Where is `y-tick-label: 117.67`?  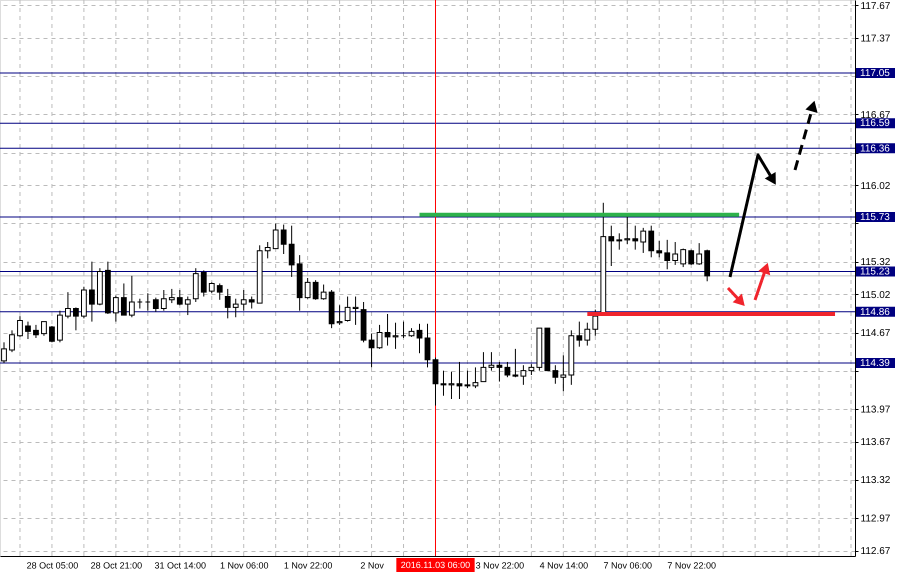 y-tick-label: 117.67 is located at coordinates (875, 6).